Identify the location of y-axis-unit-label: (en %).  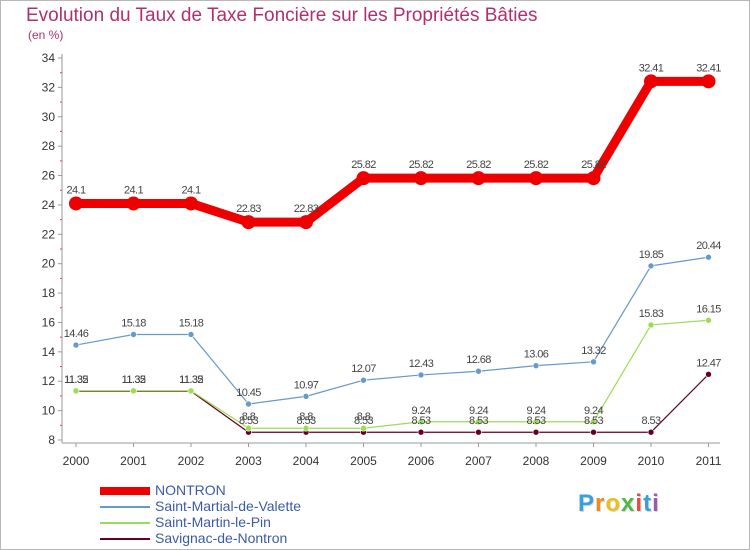
(46, 35).